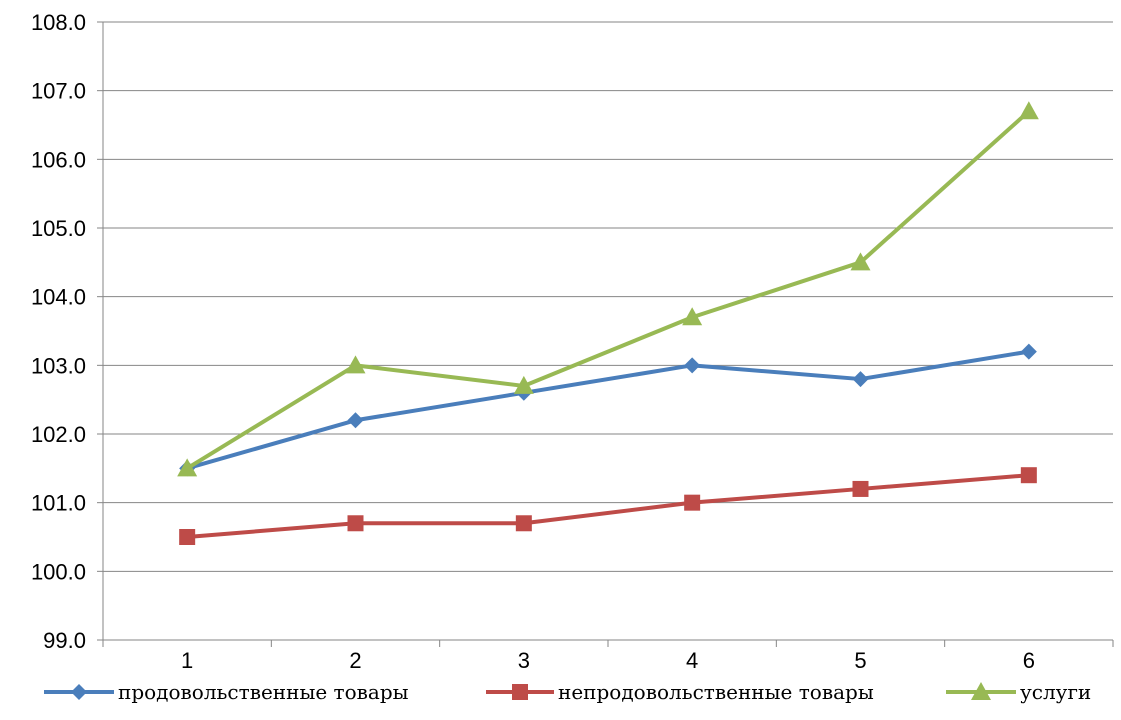  Describe the element at coordinates (524, 660) in the screenshot. I see `x-tick-label: 3` at that location.